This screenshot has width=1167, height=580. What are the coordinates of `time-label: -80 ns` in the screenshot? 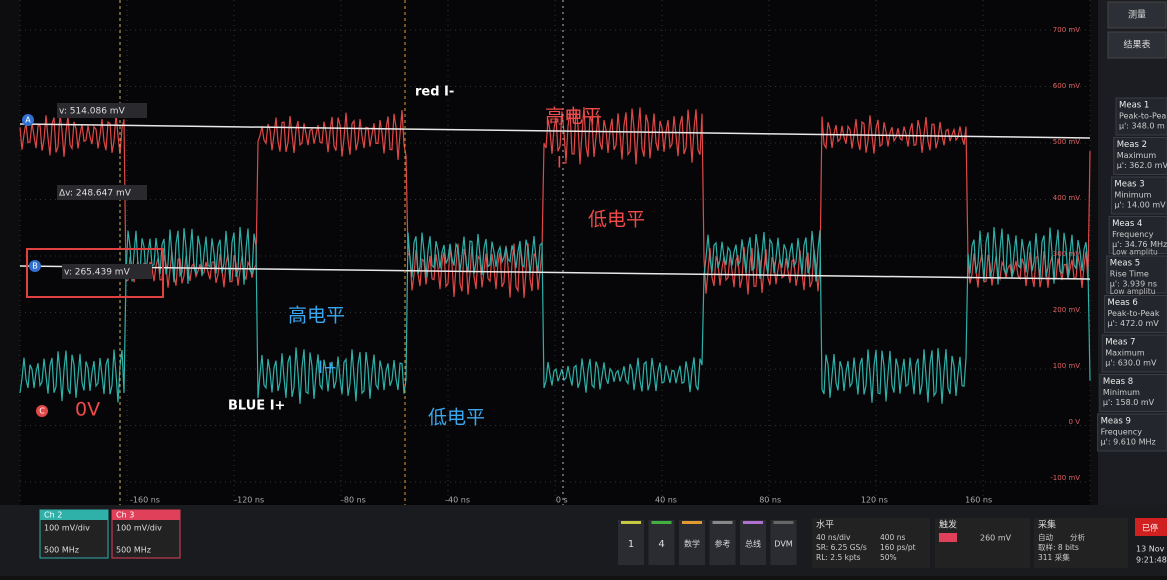 It's located at (353, 500).